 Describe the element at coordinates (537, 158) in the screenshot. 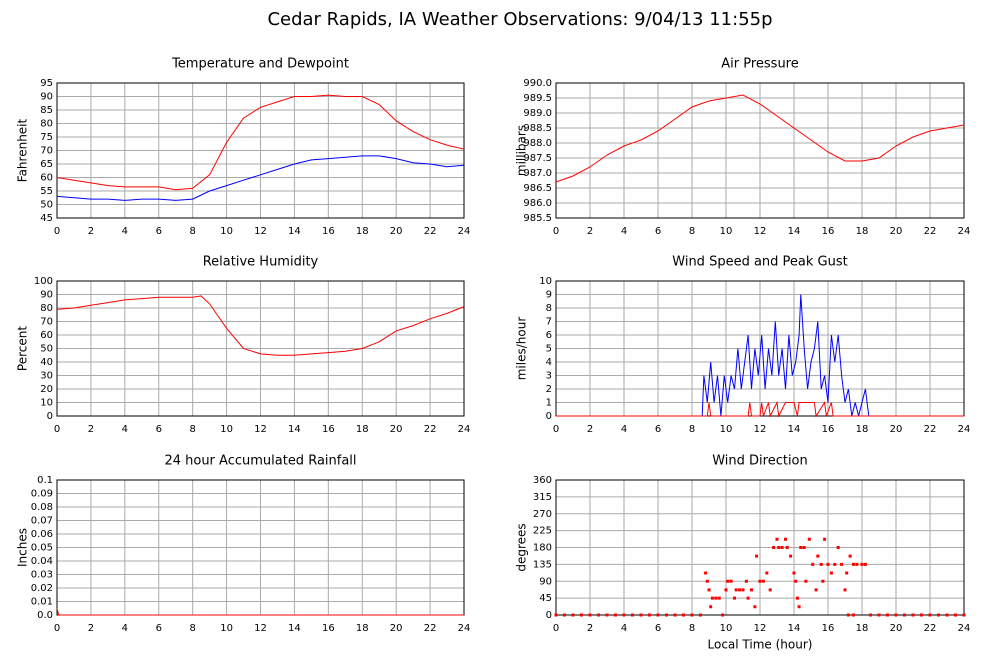

I see `y-tick-label: 987.5` at that location.